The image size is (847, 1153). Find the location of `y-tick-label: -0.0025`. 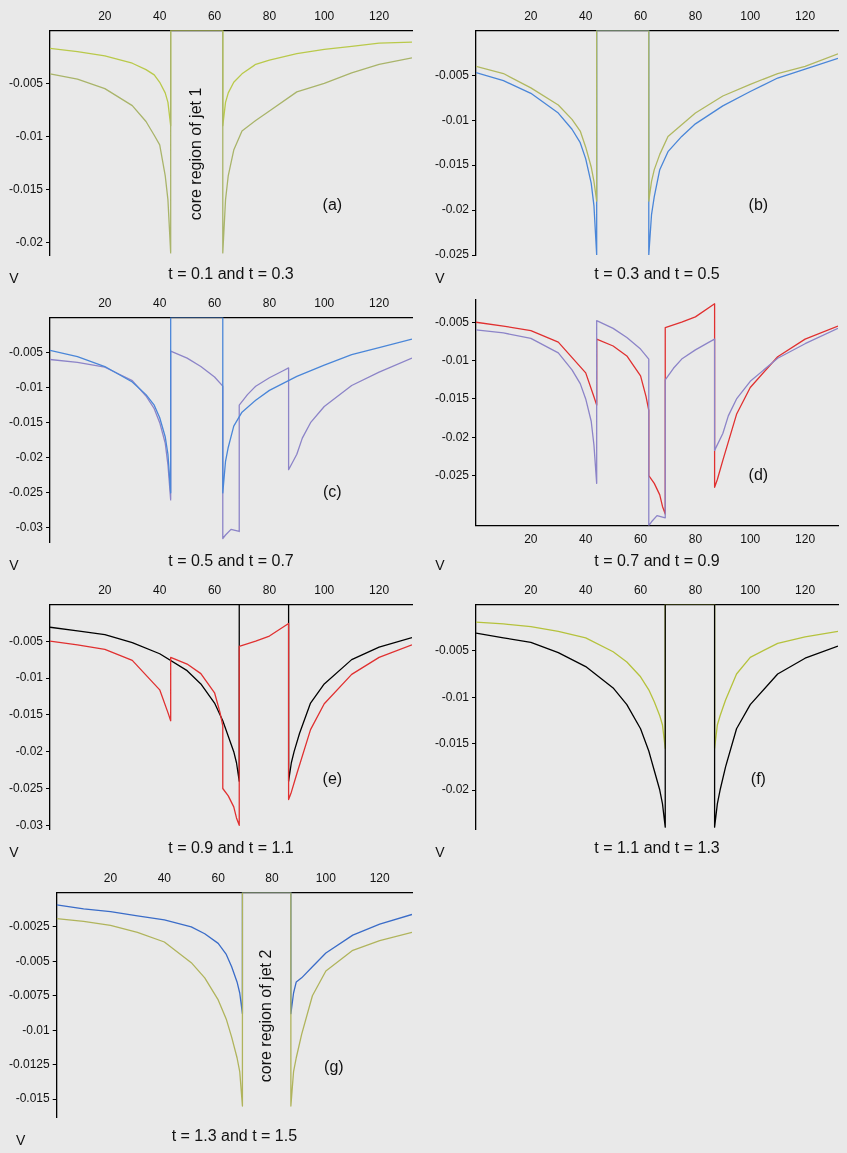

y-tick-label: -0.0025 is located at coordinates (30, 926).